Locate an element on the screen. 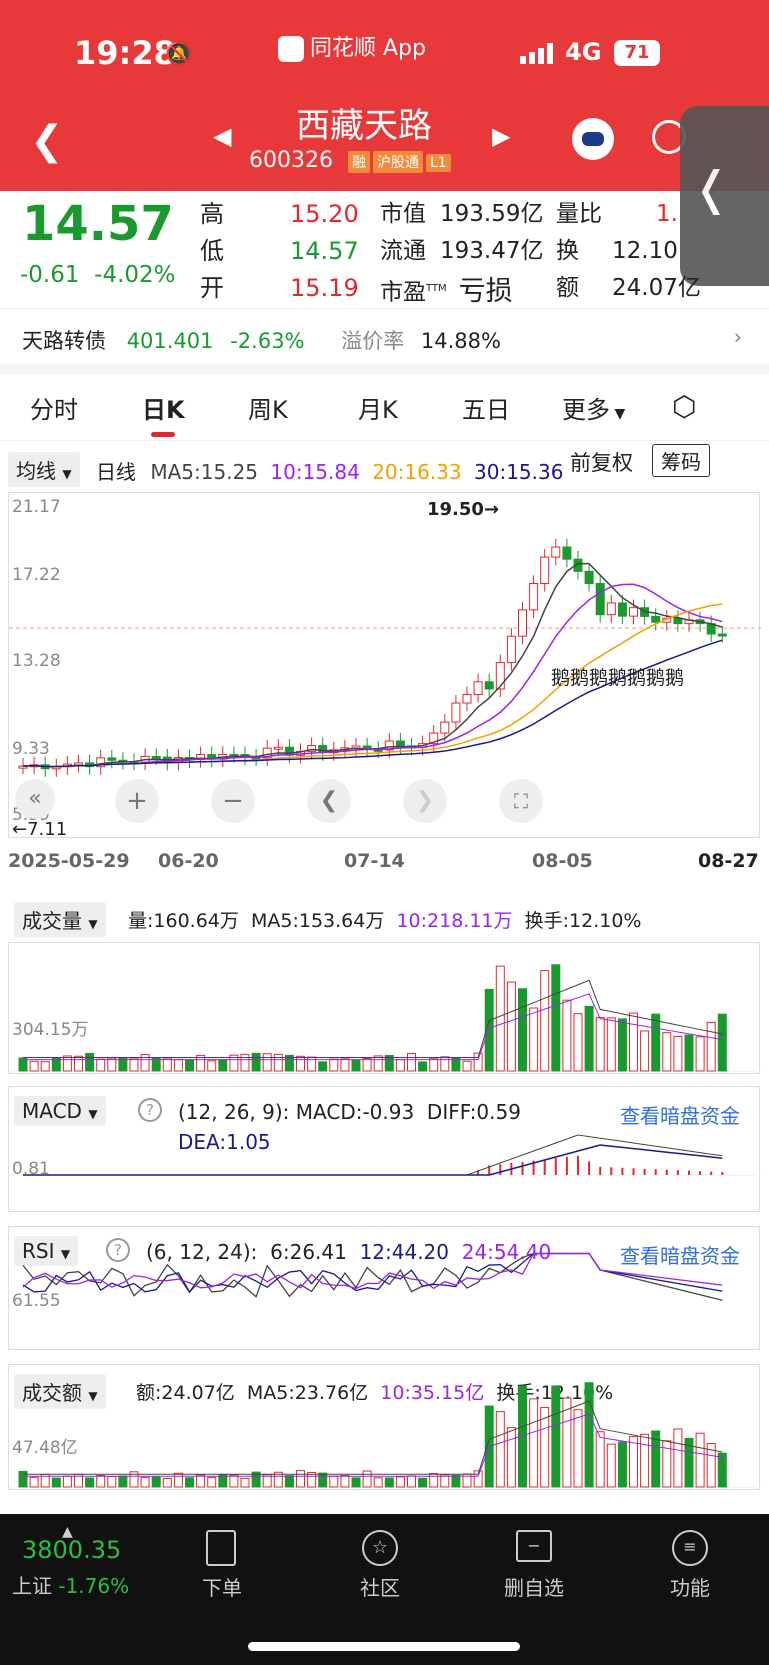 This screenshot has height=1665, width=769. back-button: ❮ is located at coordinates (47, 141).